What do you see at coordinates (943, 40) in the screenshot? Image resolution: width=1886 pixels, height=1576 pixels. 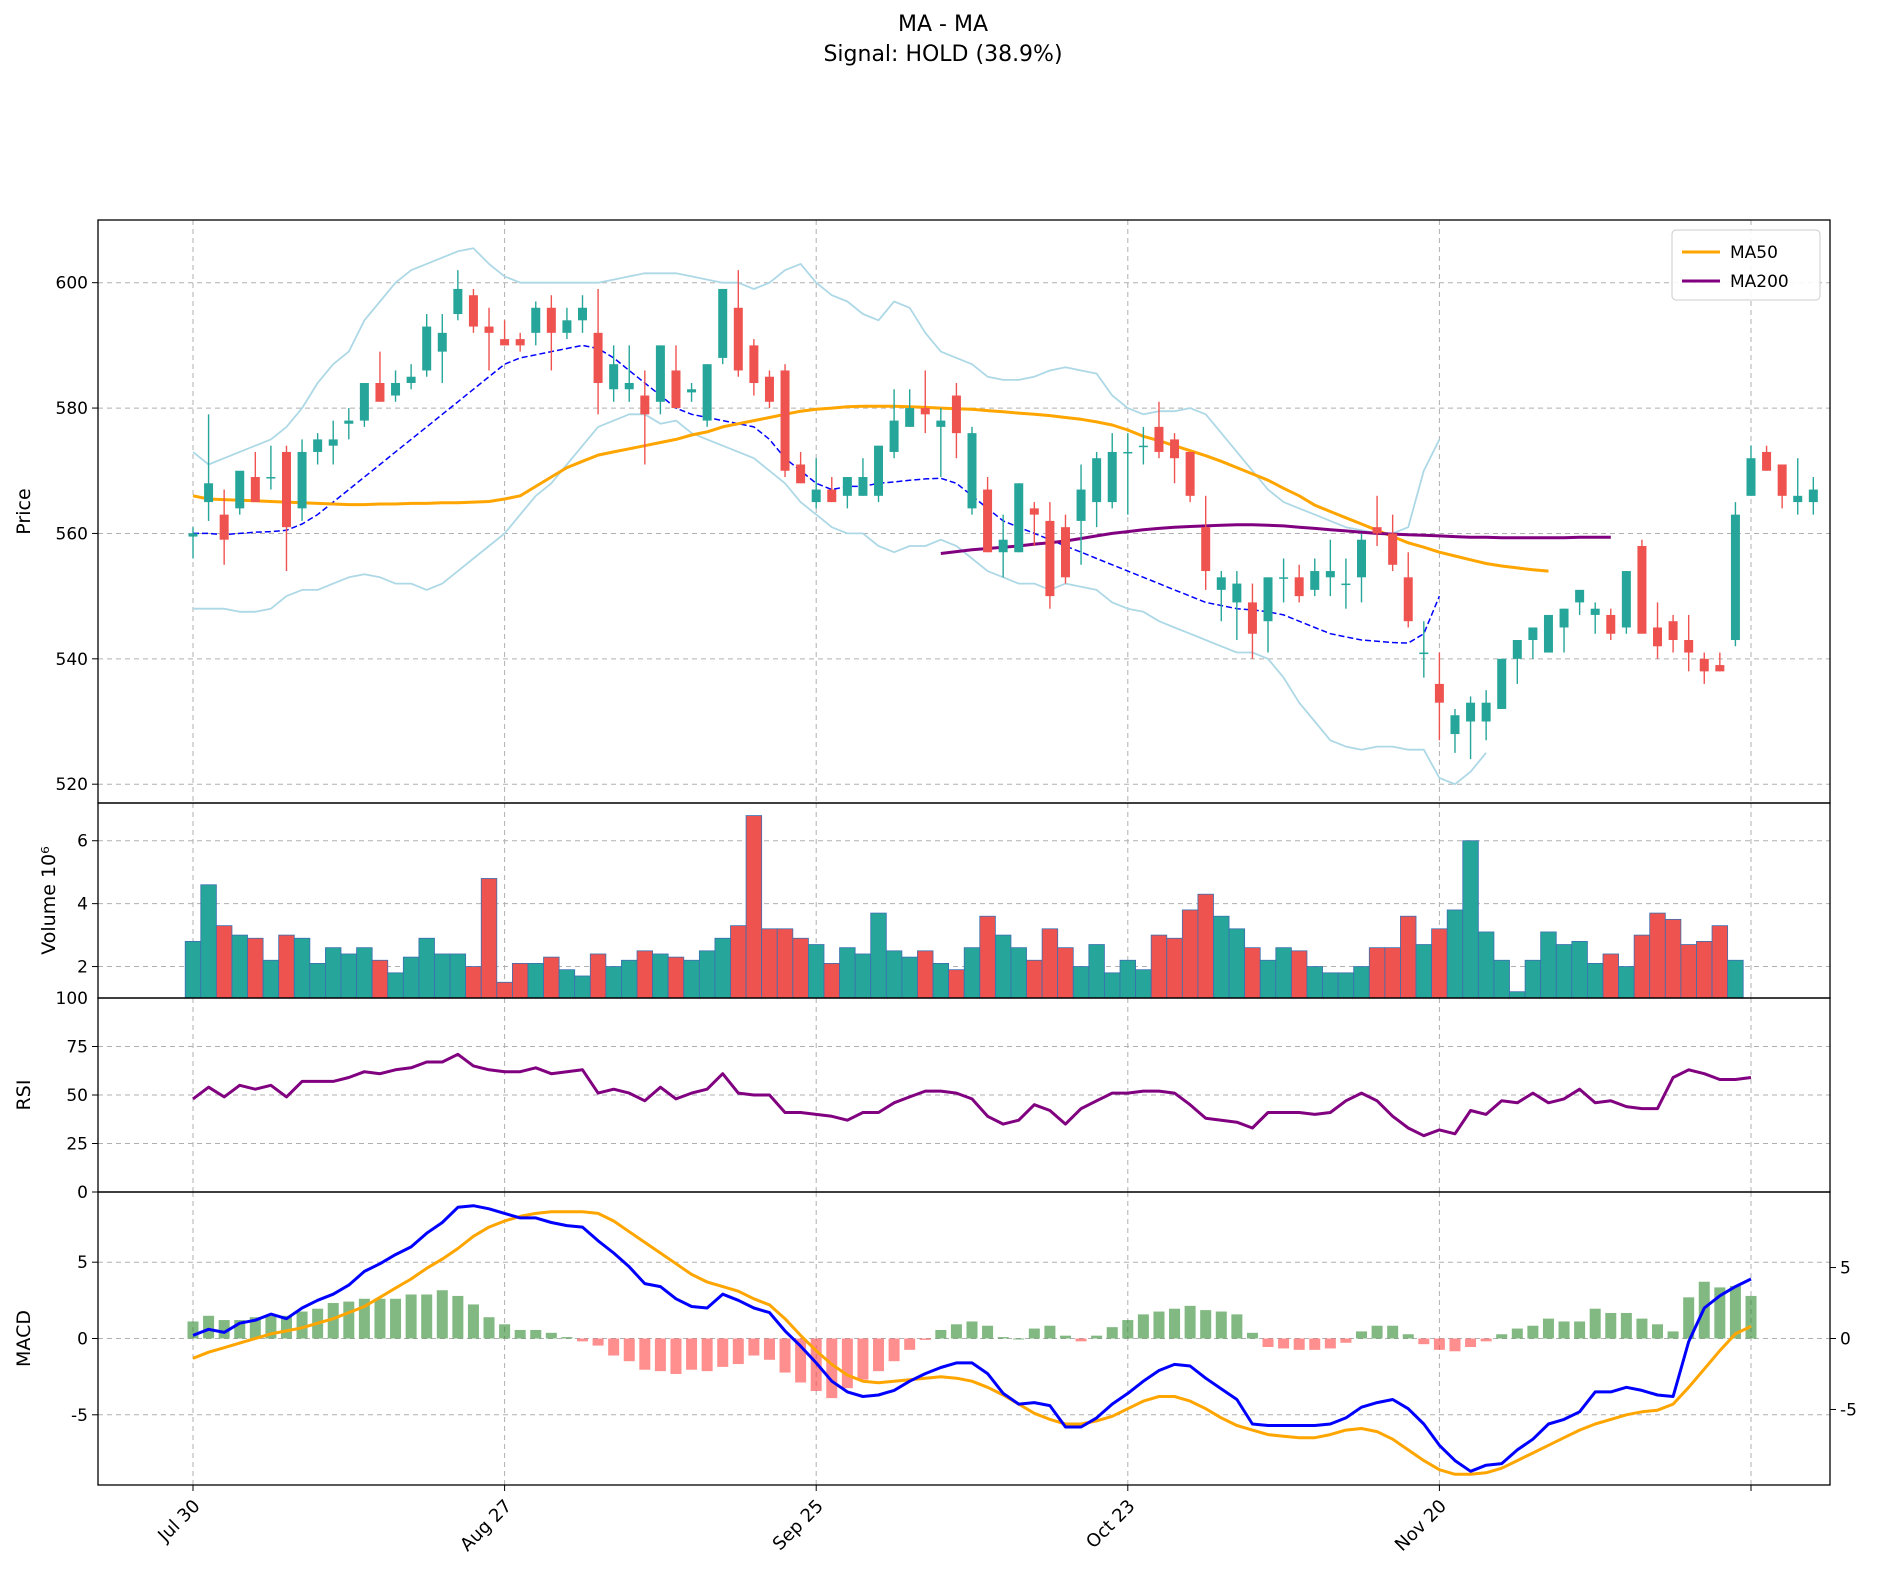 I see `chart-title-block: MA - MA Signal: HOLD (38.9%)` at bounding box center [943, 40].